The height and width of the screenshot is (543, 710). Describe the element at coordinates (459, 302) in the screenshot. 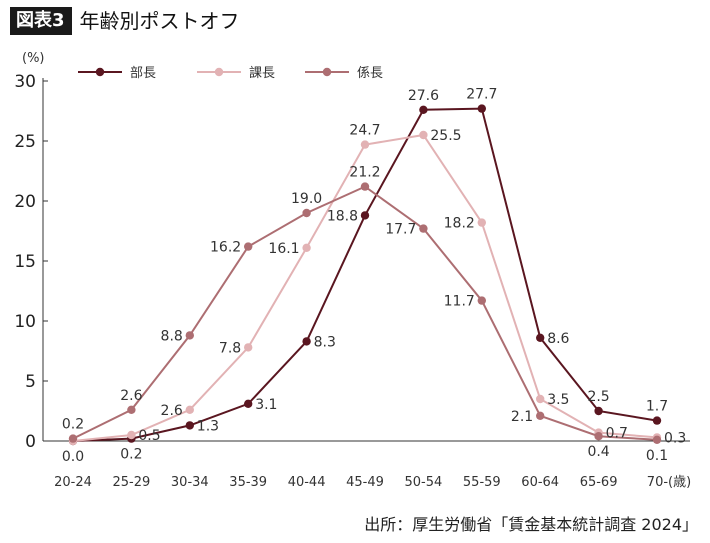

I see `data-label: 11.7` at that location.